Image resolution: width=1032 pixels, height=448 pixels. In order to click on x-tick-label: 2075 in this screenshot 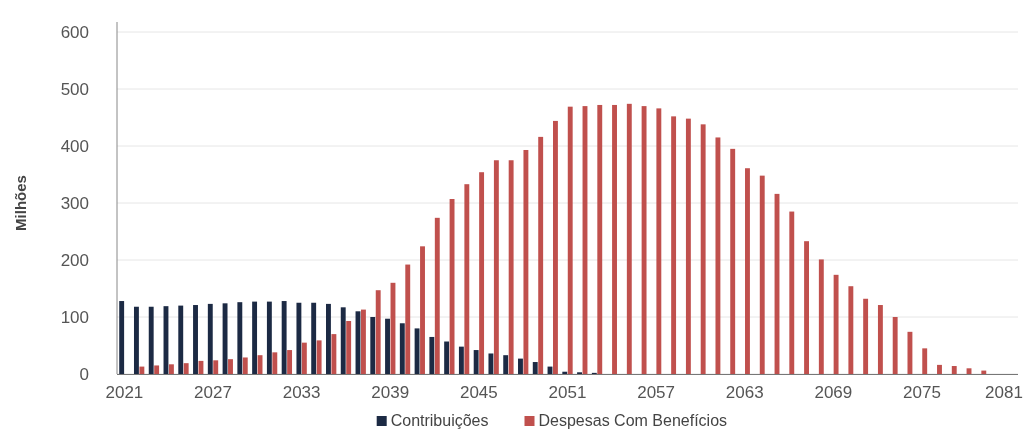, I will do `click(922, 392)`.